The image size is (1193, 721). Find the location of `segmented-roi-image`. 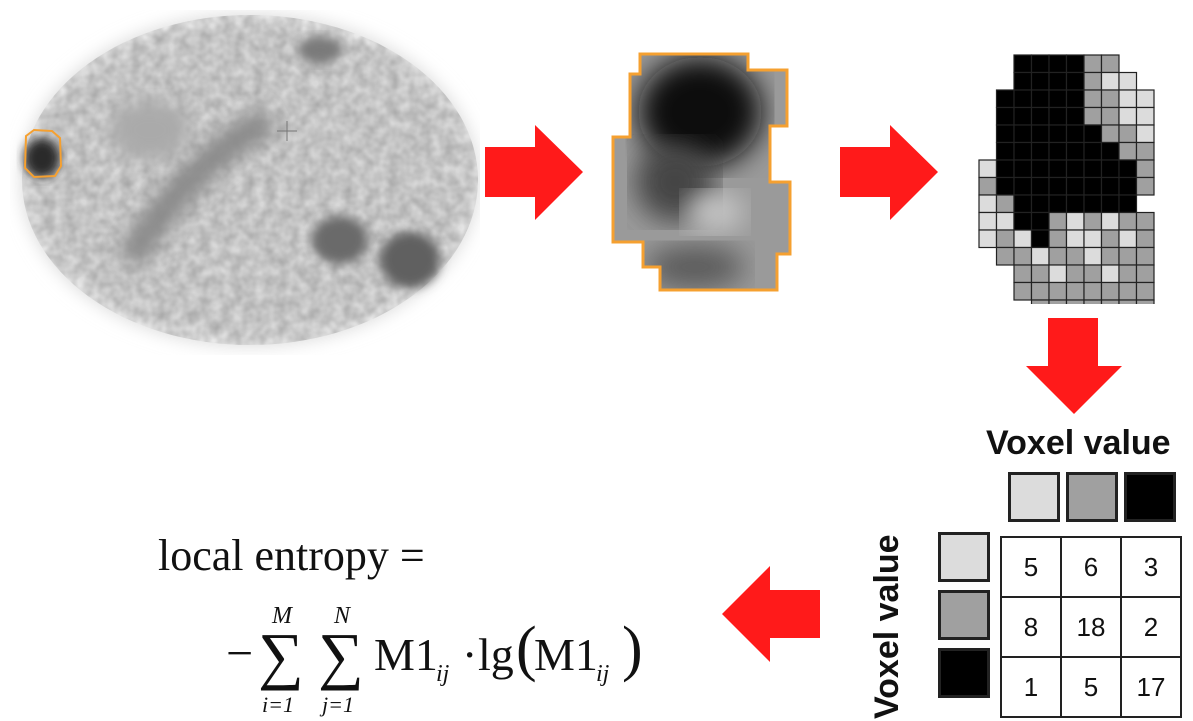

segmented-roi-image is located at coordinates (701, 172).